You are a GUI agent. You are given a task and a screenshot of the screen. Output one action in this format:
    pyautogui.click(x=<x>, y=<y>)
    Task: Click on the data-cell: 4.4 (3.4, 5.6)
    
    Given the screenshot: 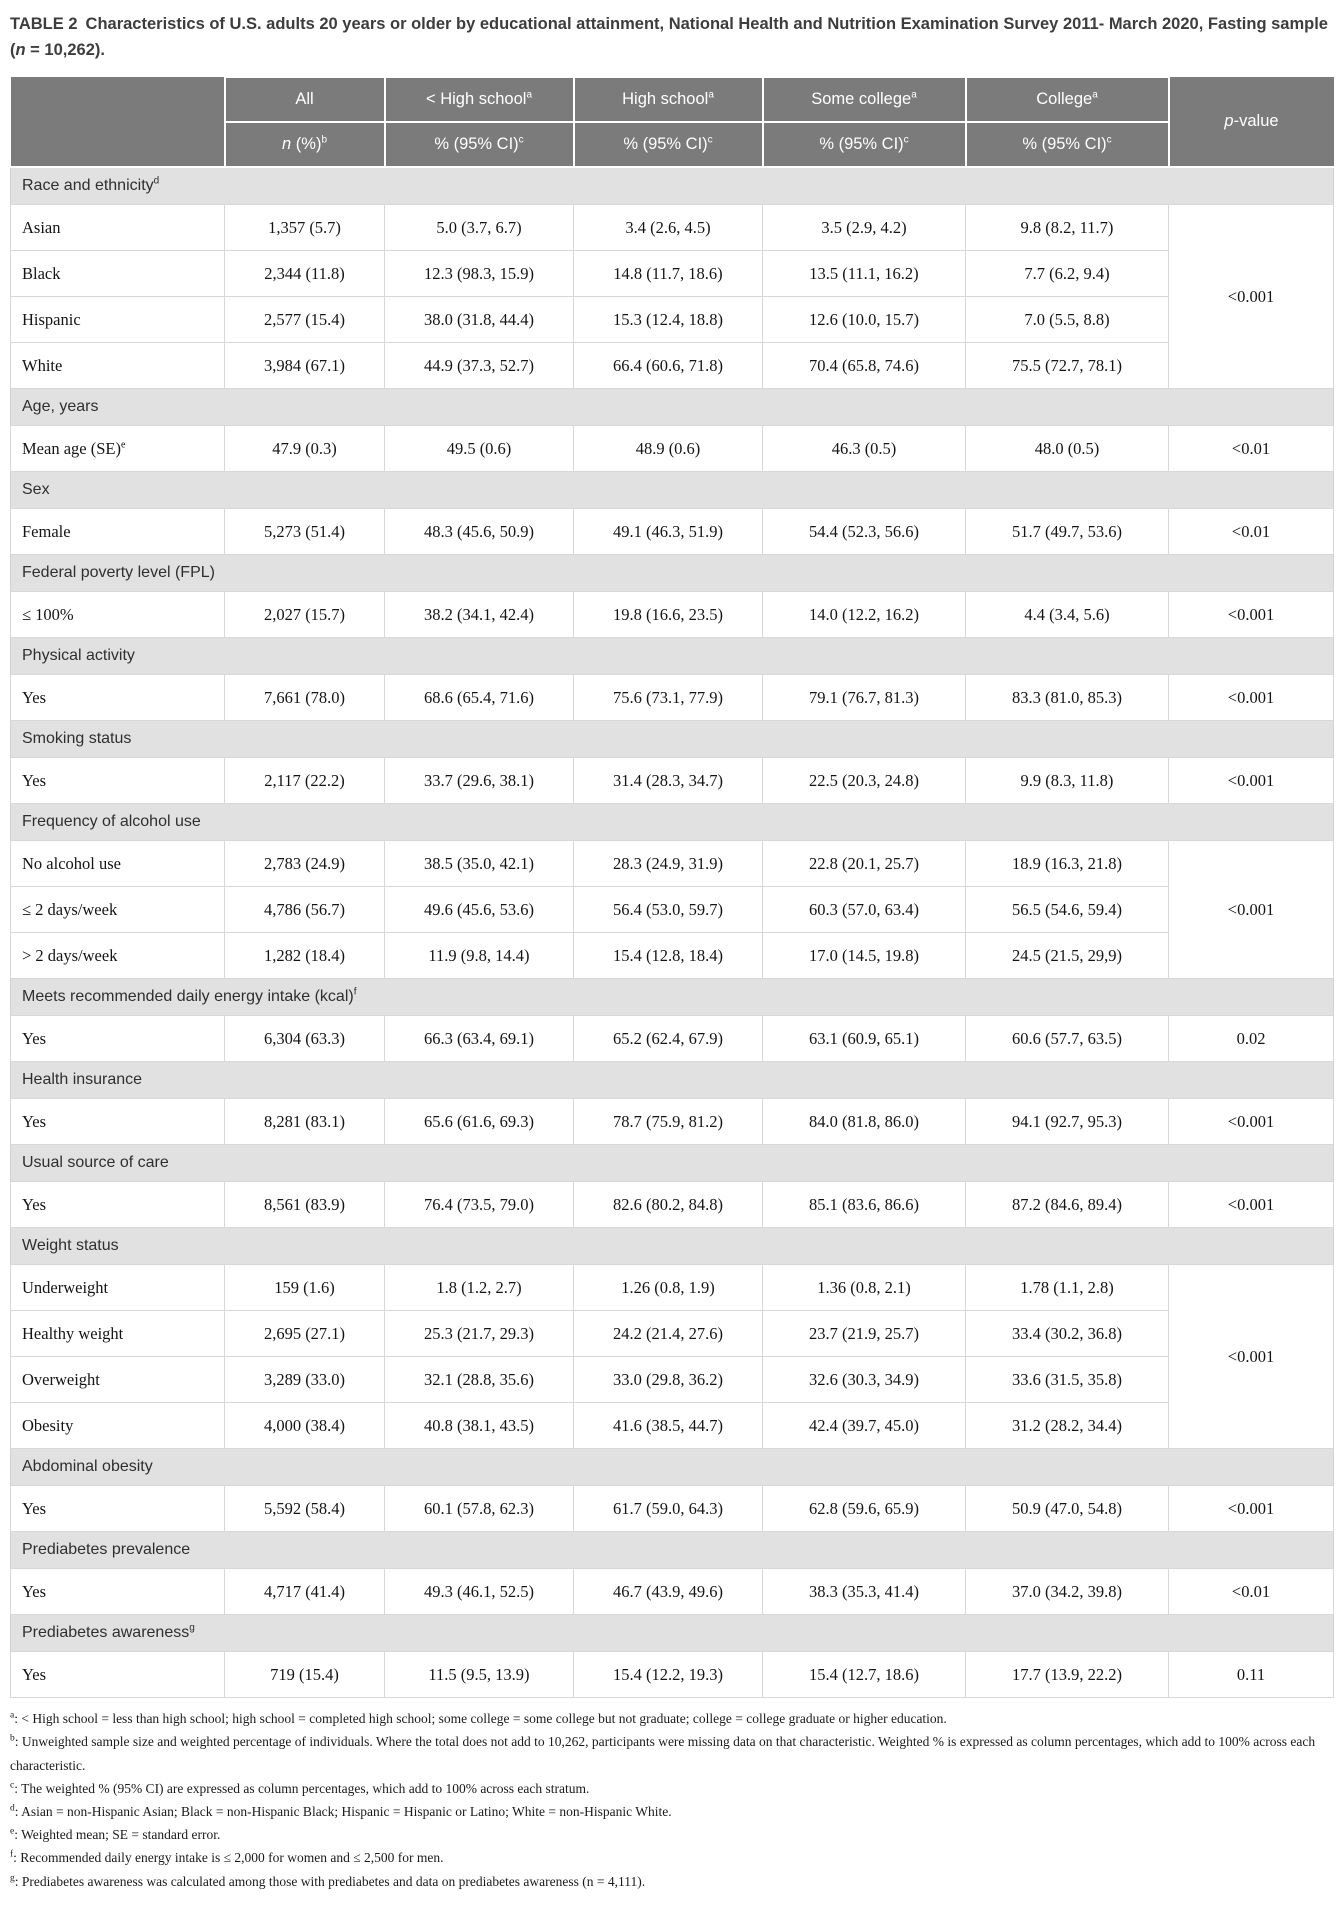 What is the action you would take?
    pyautogui.click(x=1067, y=615)
    